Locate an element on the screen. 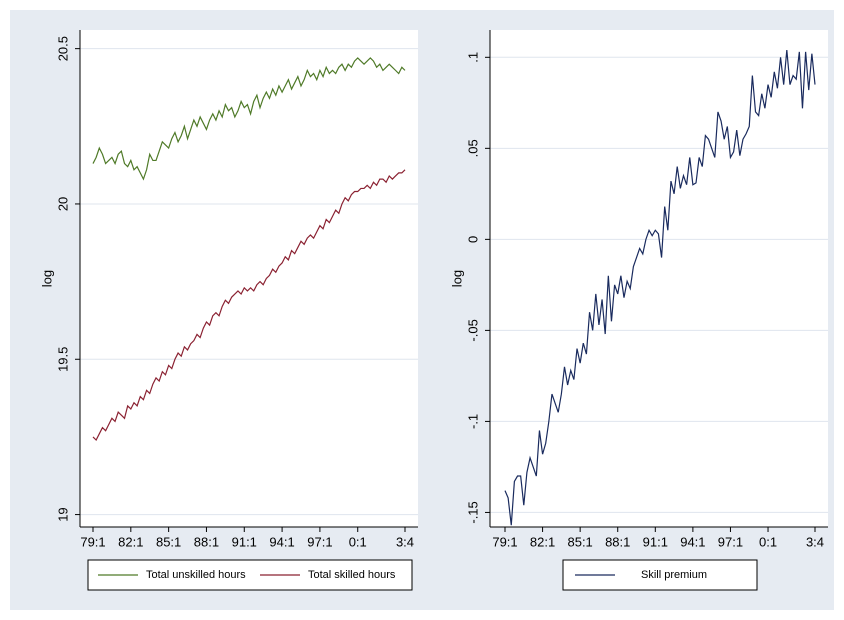 This screenshot has width=844, height=620. legend-label: Total unskilled hours is located at coordinates (196, 575).